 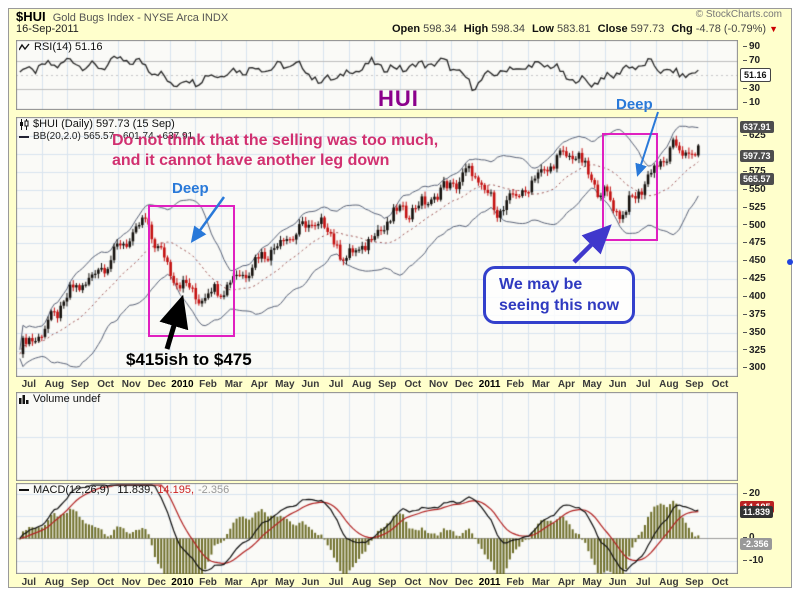 I want to click on y-axis-tick-label: 400, so click(x=754, y=297).